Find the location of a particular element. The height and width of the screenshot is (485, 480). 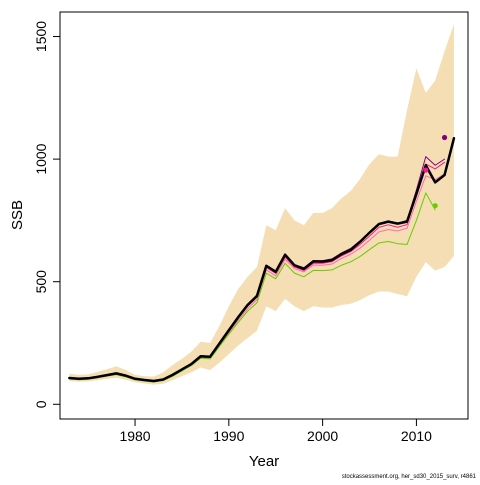

y-axis: 0 500 1000 1500 is located at coordinates (47, 214).